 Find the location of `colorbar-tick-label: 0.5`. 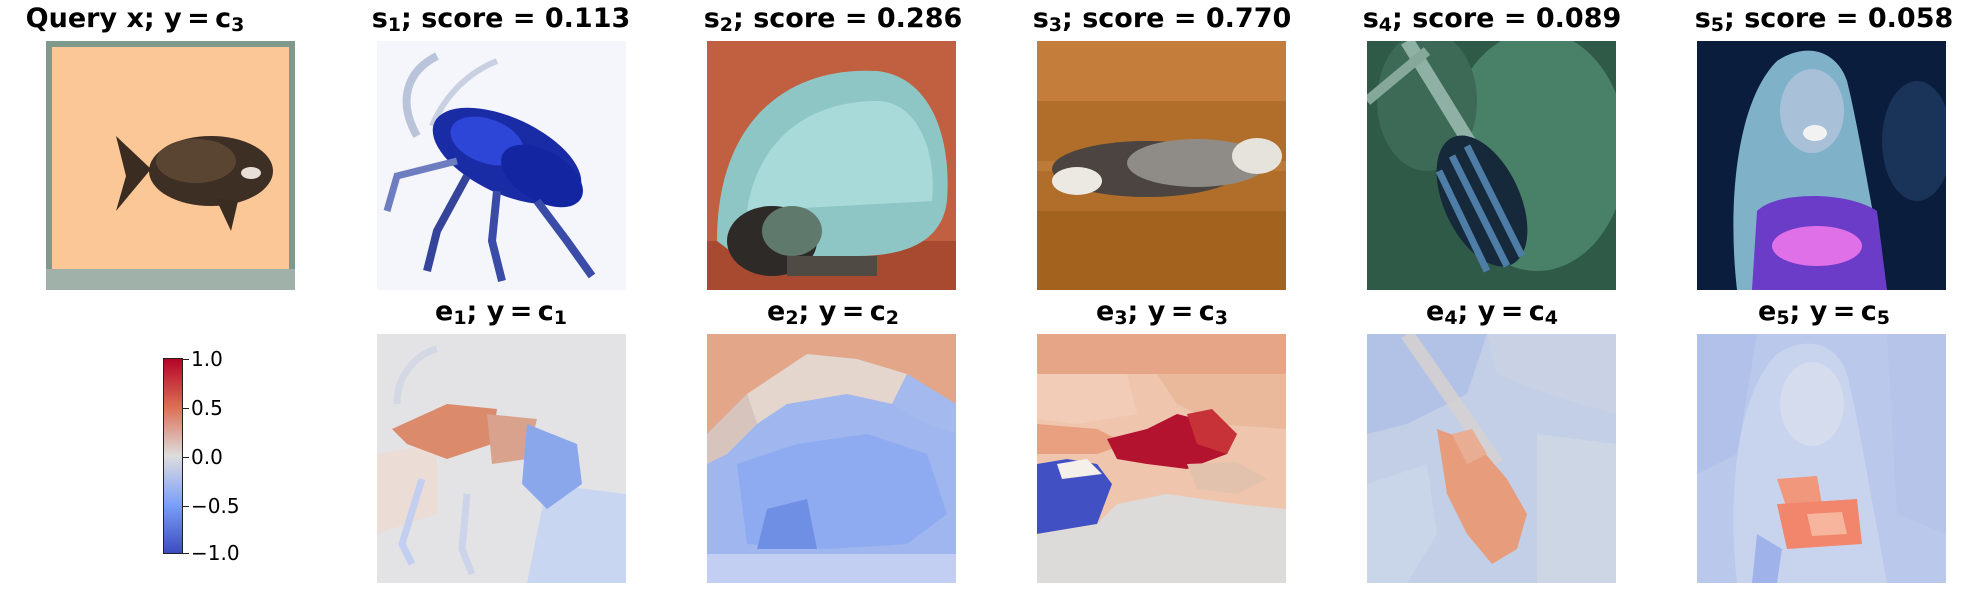

colorbar-tick-label: 0.5 is located at coordinates (207, 408).